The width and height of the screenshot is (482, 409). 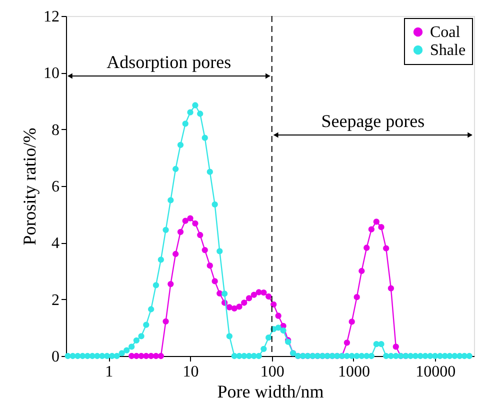 I want to click on y-tick-label: 6, so click(x=56, y=187).